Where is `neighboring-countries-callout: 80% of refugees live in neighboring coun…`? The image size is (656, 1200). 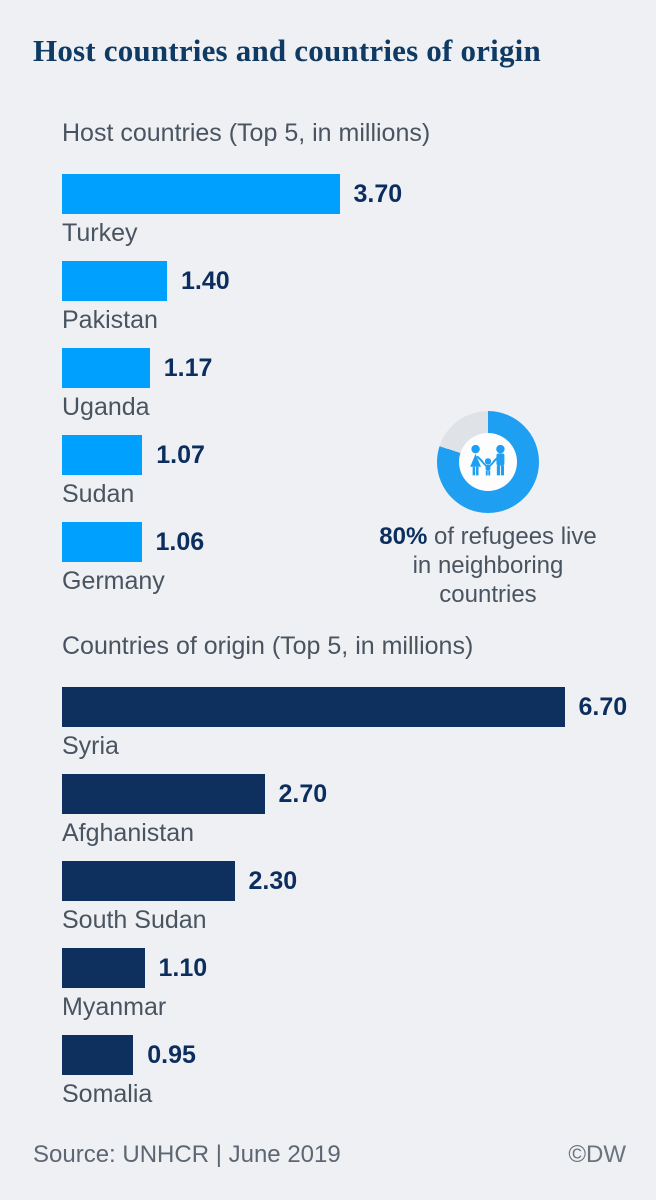
neighboring-countries-callout: 80% of refugees live in neighboring coun… is located at coordinates (488, 510).